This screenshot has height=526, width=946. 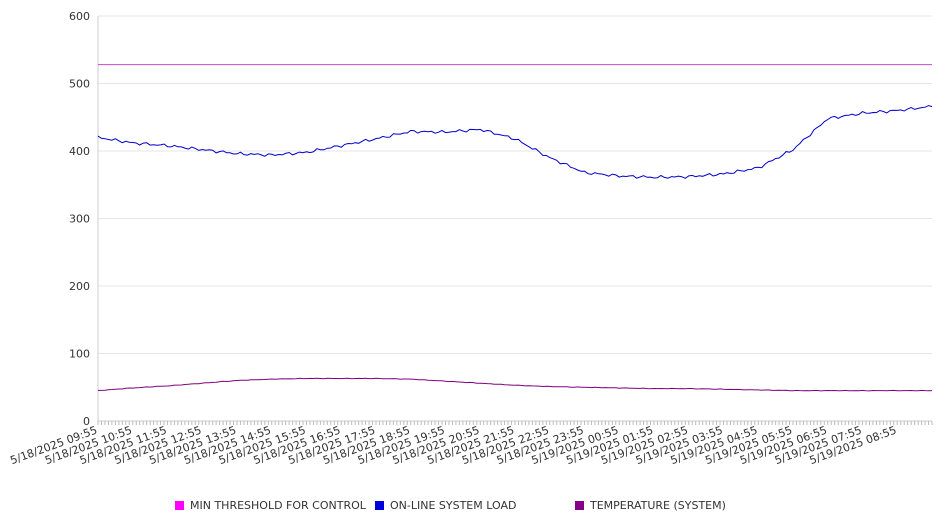 I want to click on y-tick-label-0: 0, so click(x=86, y=421).